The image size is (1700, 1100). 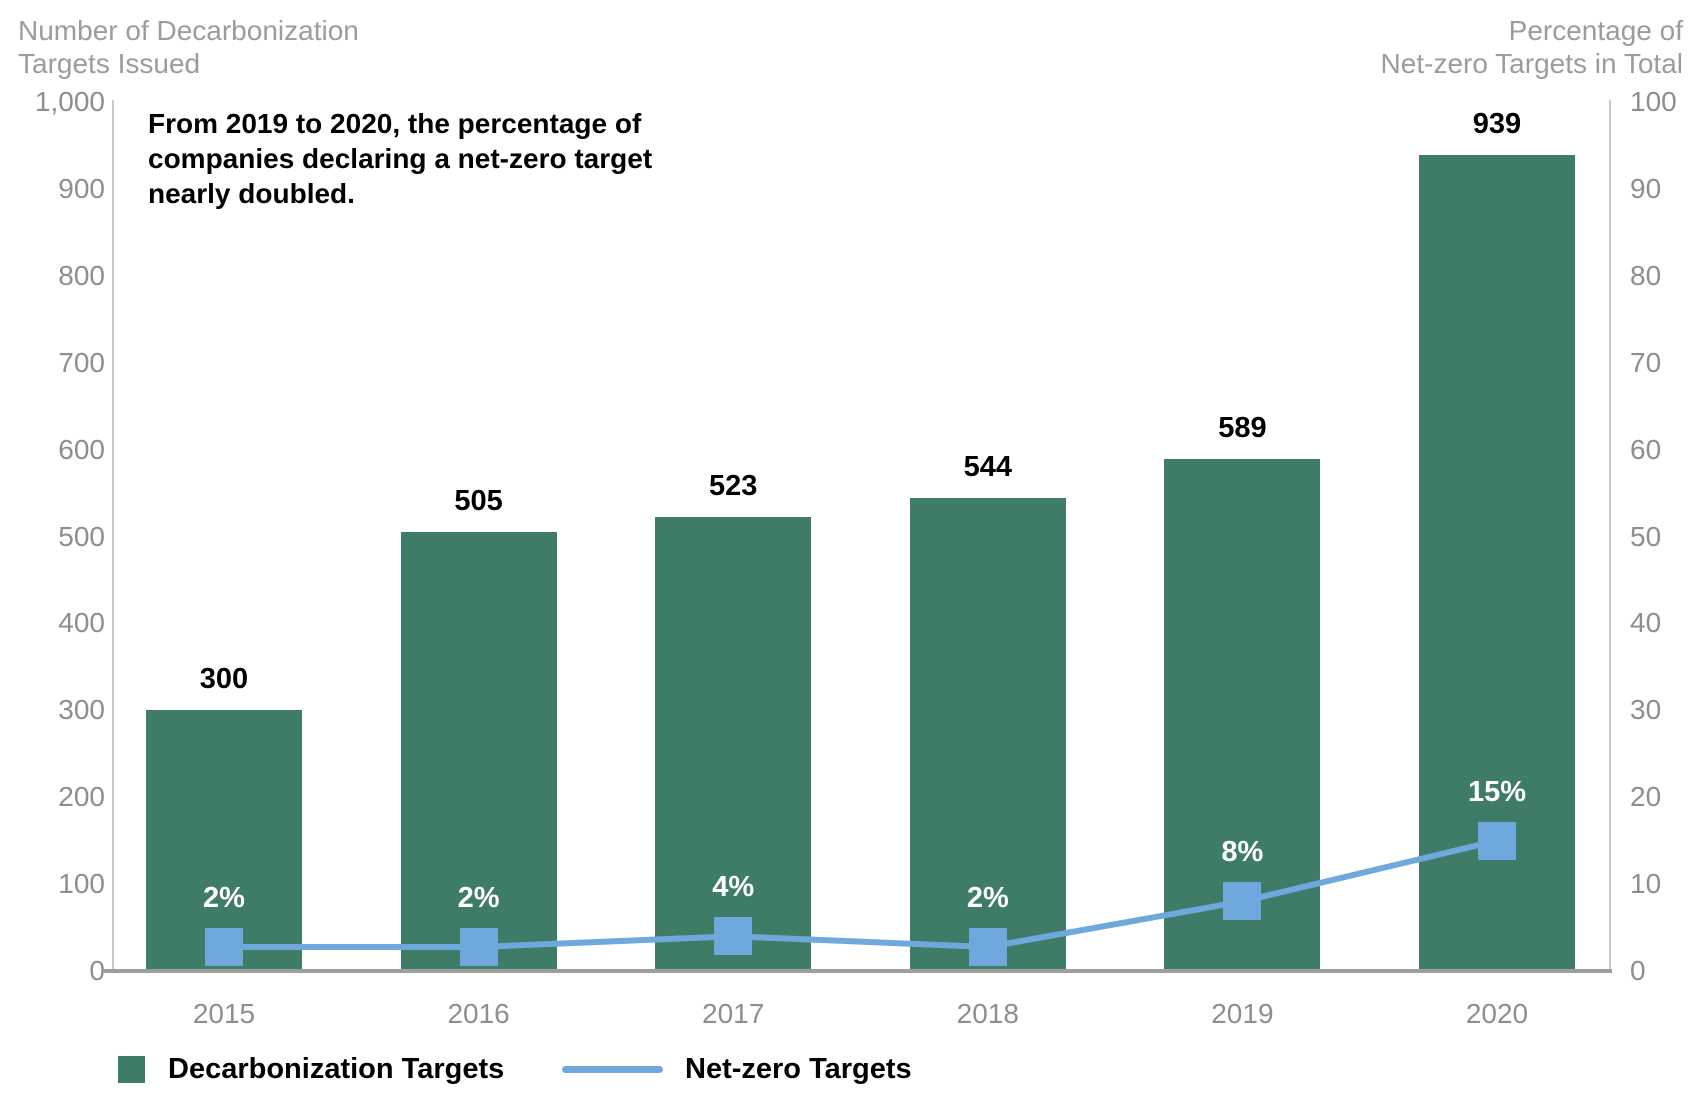 What do you see at coordinates (478, 947) in the screenshot?
I see `line-marker-2016` at bounding box center [478, 947].